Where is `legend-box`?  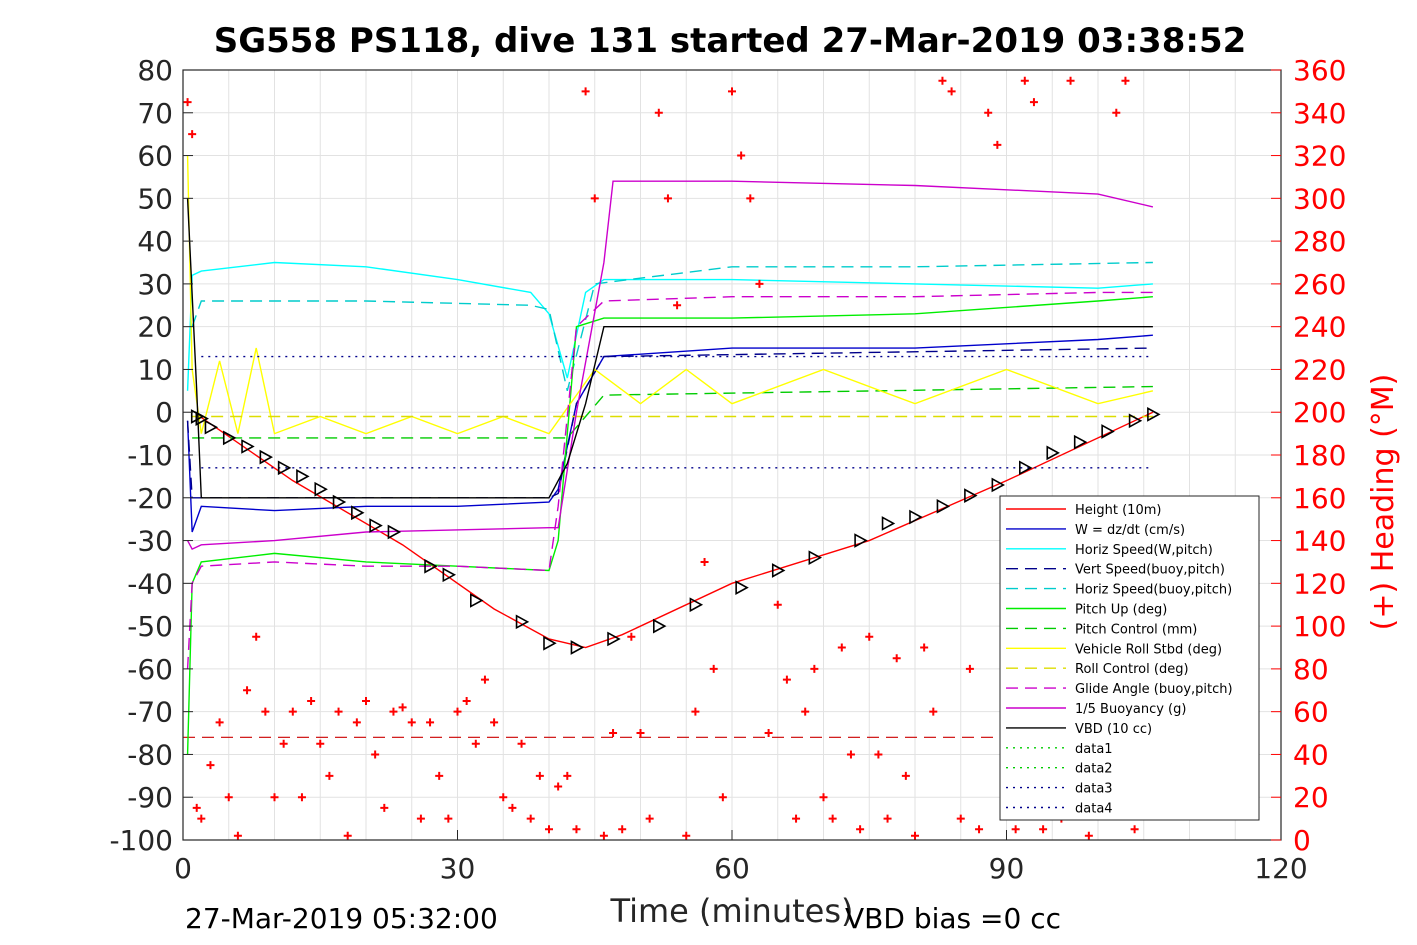
legend-box is located at coordinates (1129, 658).